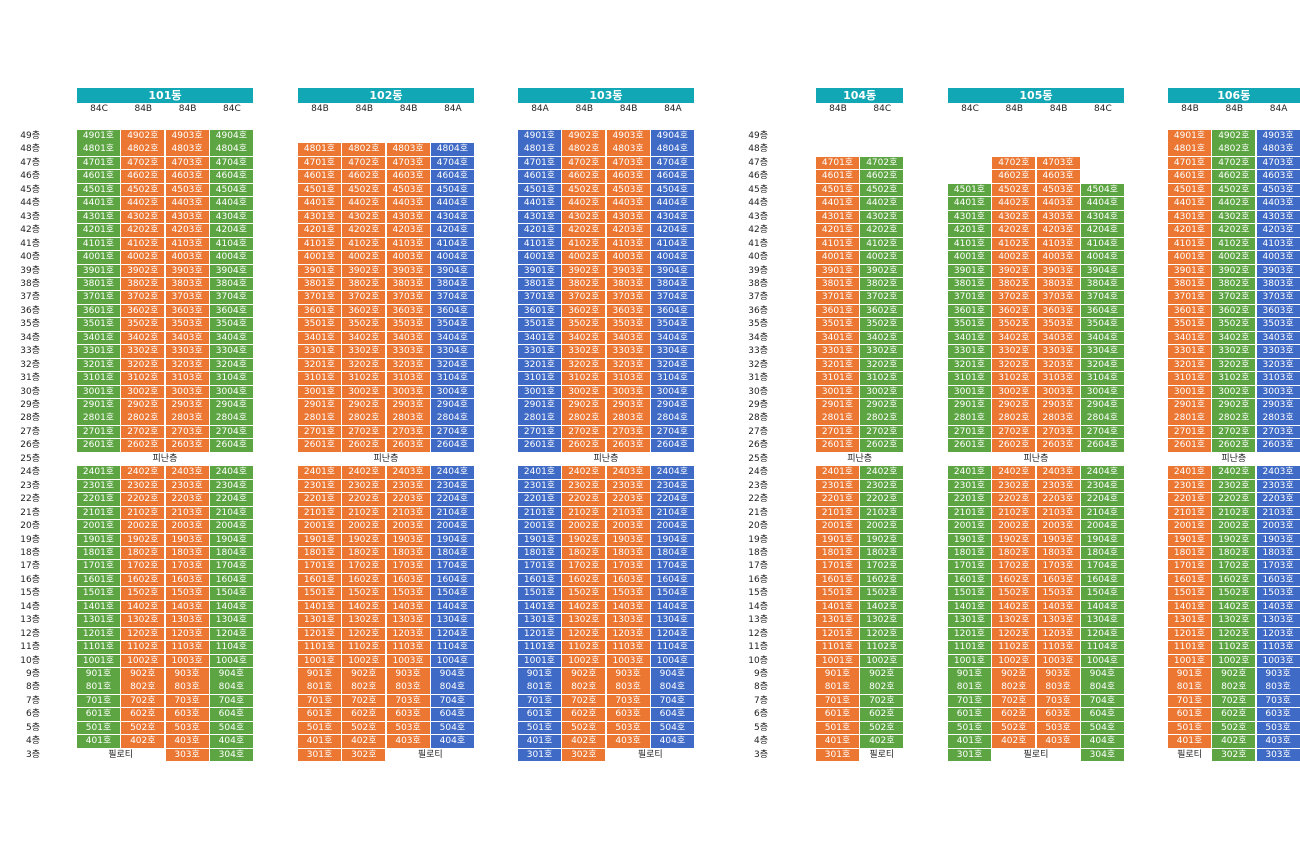 Image resolution: width=1300 pixels, height=850 pixels. I want to click on unit-cell: 1904호, so click(452, 539).